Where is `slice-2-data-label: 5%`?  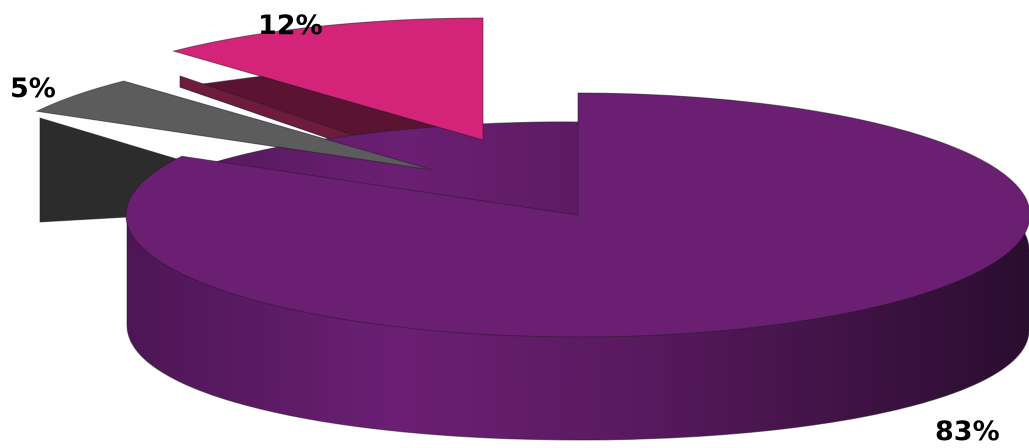 slice-2-data-label: 5% is located at coordinates (33, 88).